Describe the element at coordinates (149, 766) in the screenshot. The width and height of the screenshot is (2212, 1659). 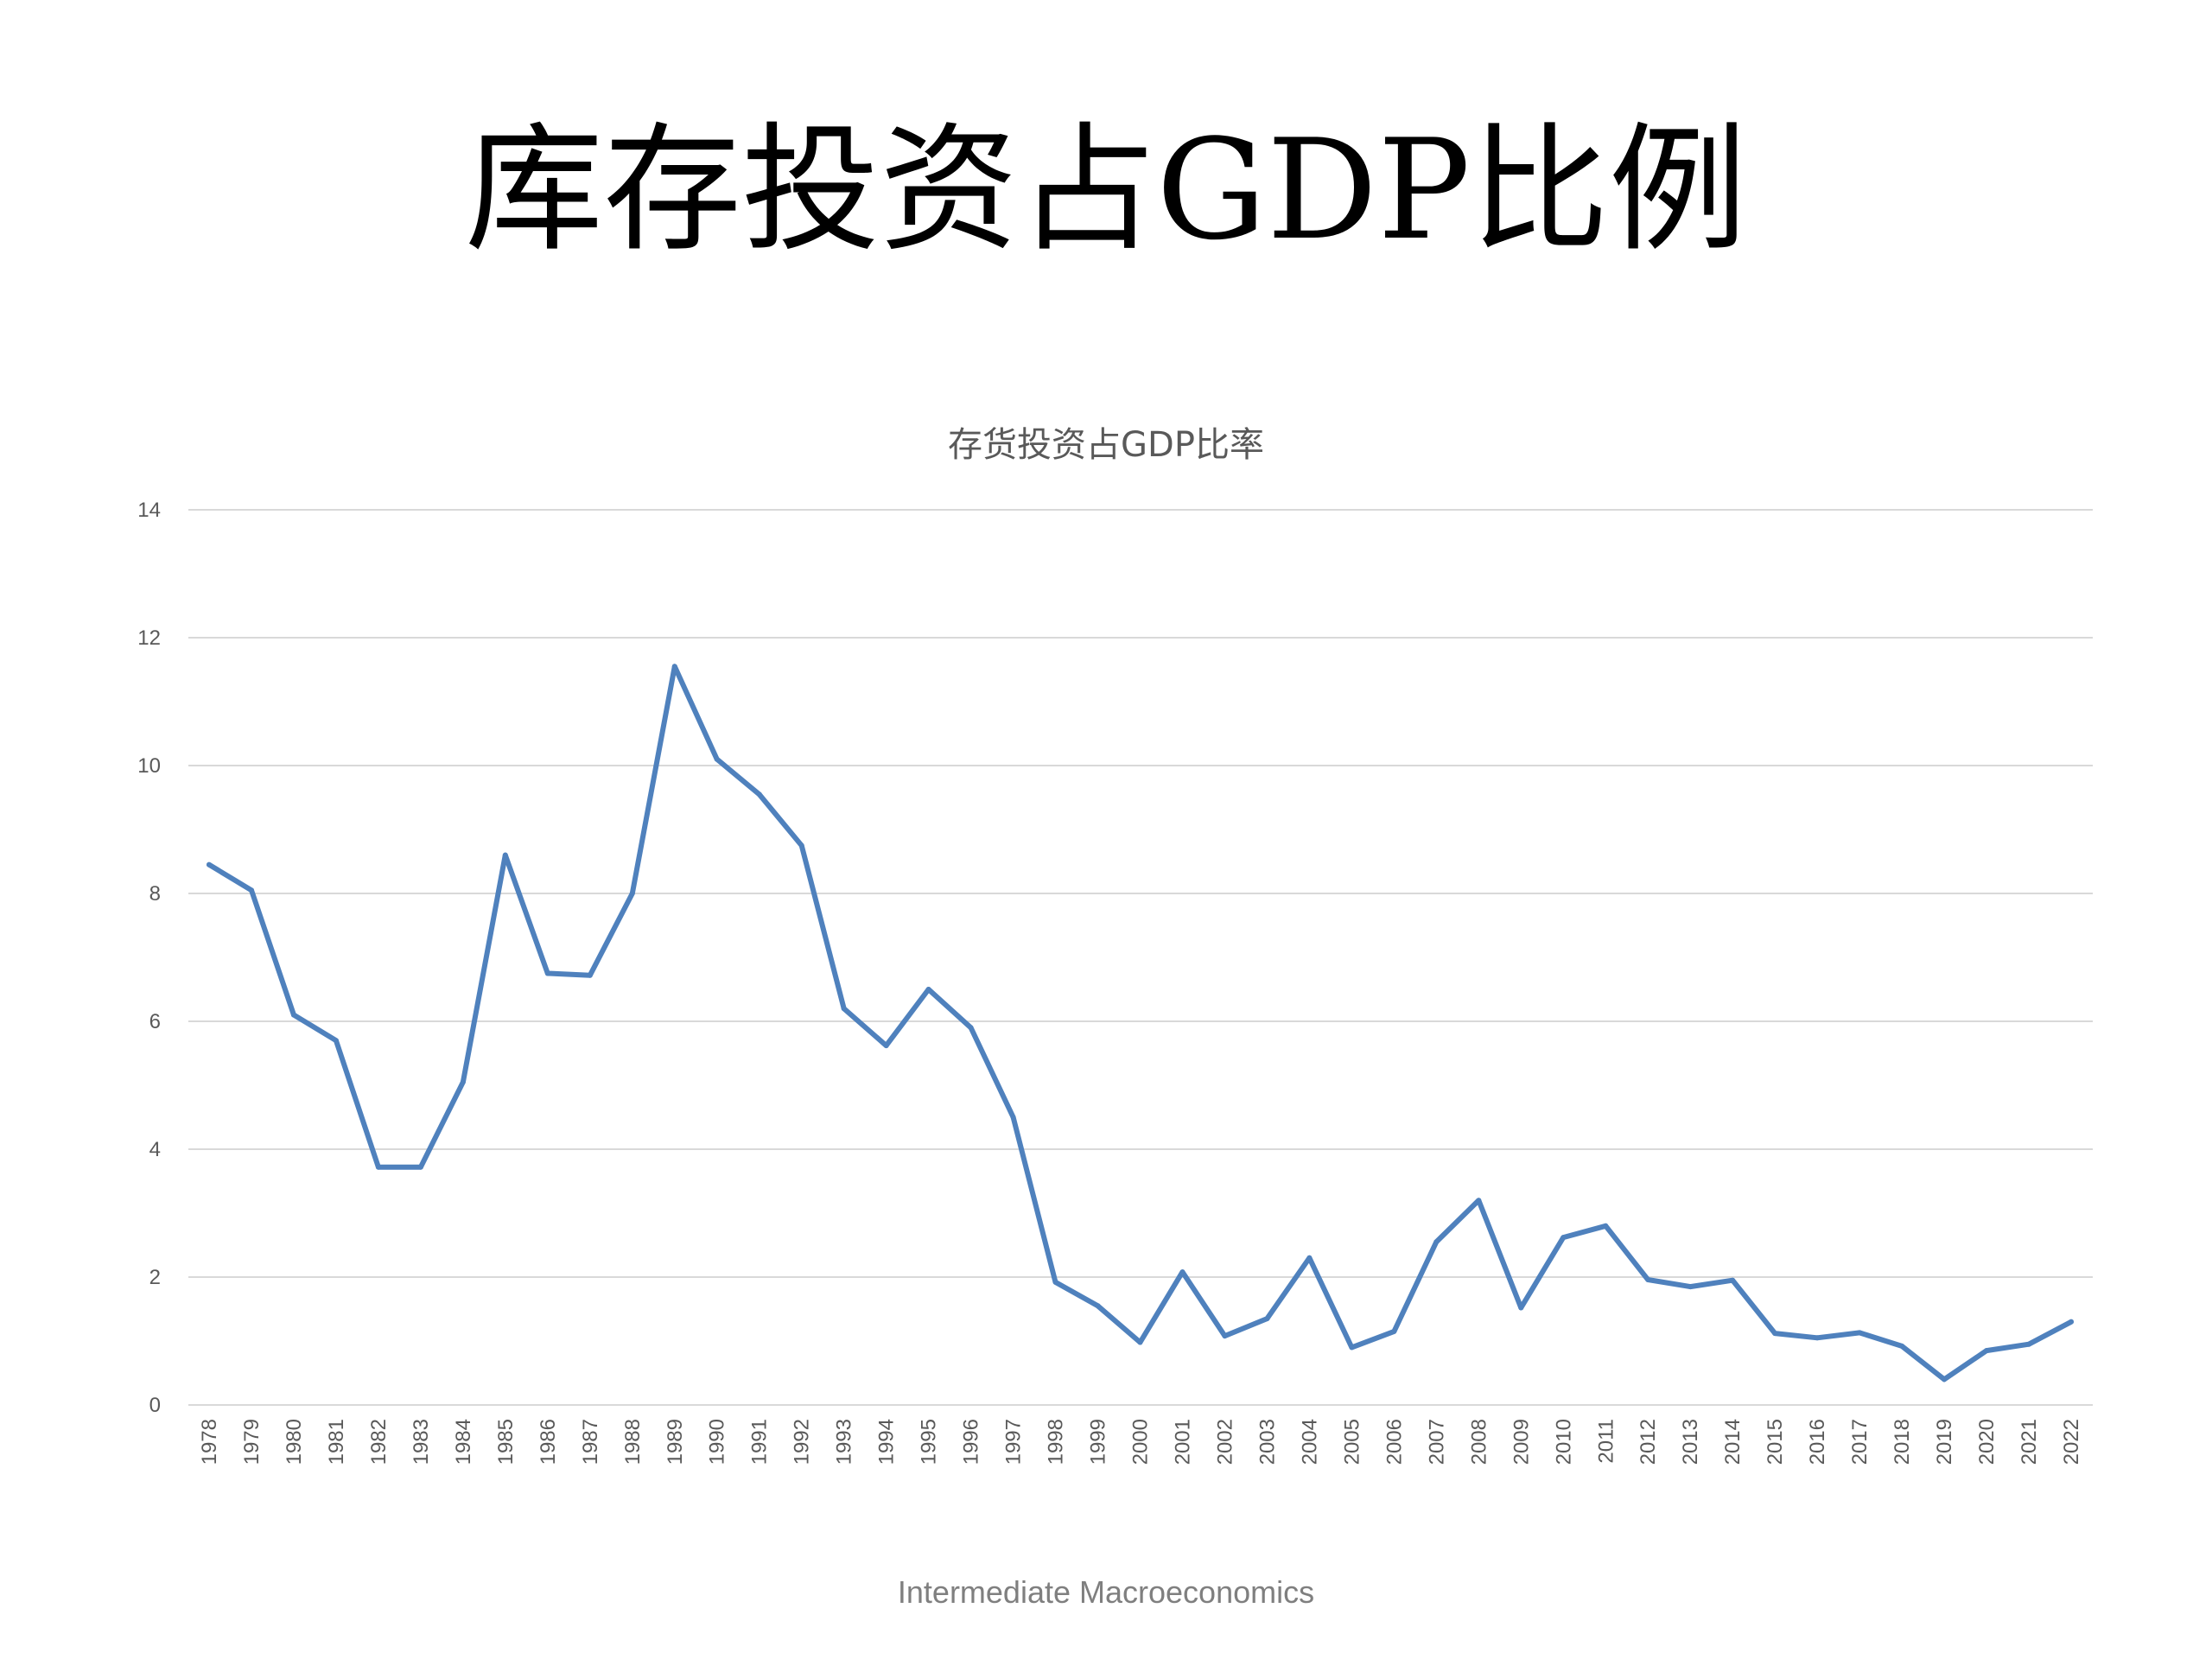
I see `y-tick-label: 10` at that location.